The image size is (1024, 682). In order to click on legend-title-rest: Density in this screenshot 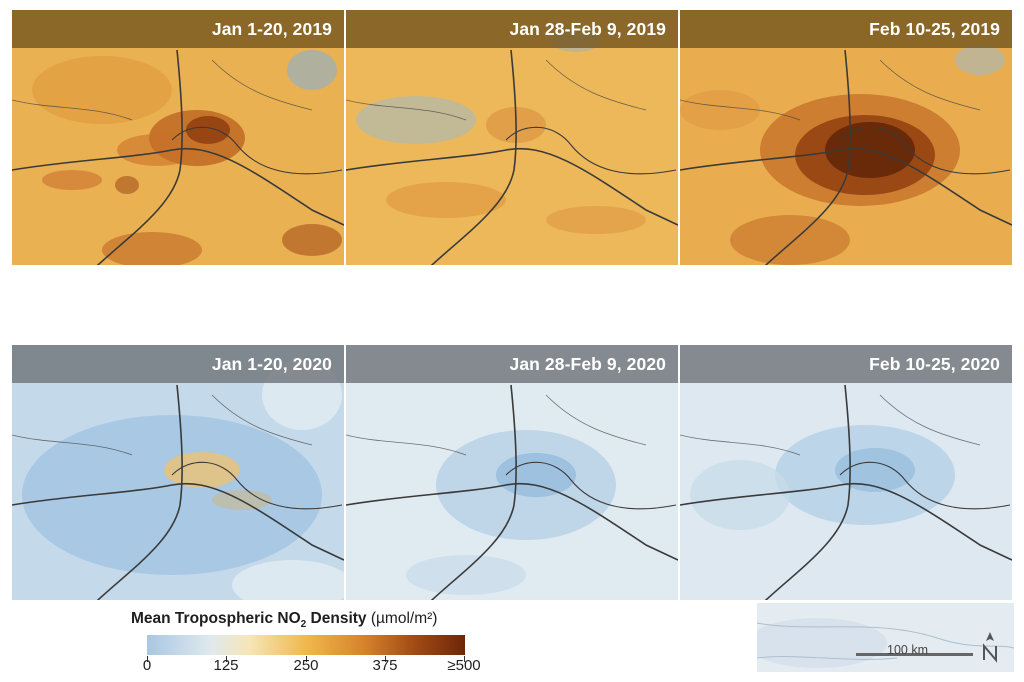, I will do `click(338, 618)`.